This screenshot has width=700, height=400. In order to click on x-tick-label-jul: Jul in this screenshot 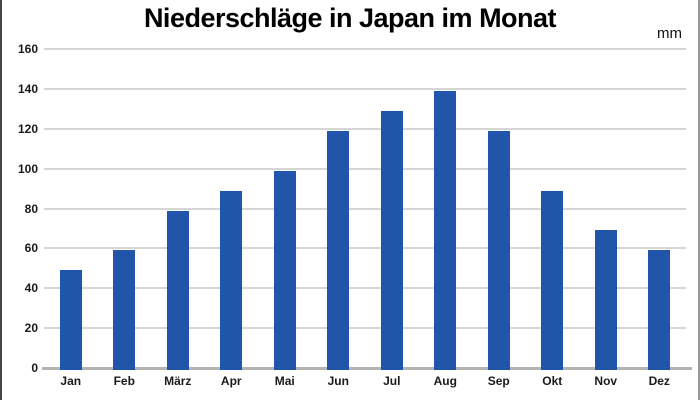, I will do `click(392, 381)`.